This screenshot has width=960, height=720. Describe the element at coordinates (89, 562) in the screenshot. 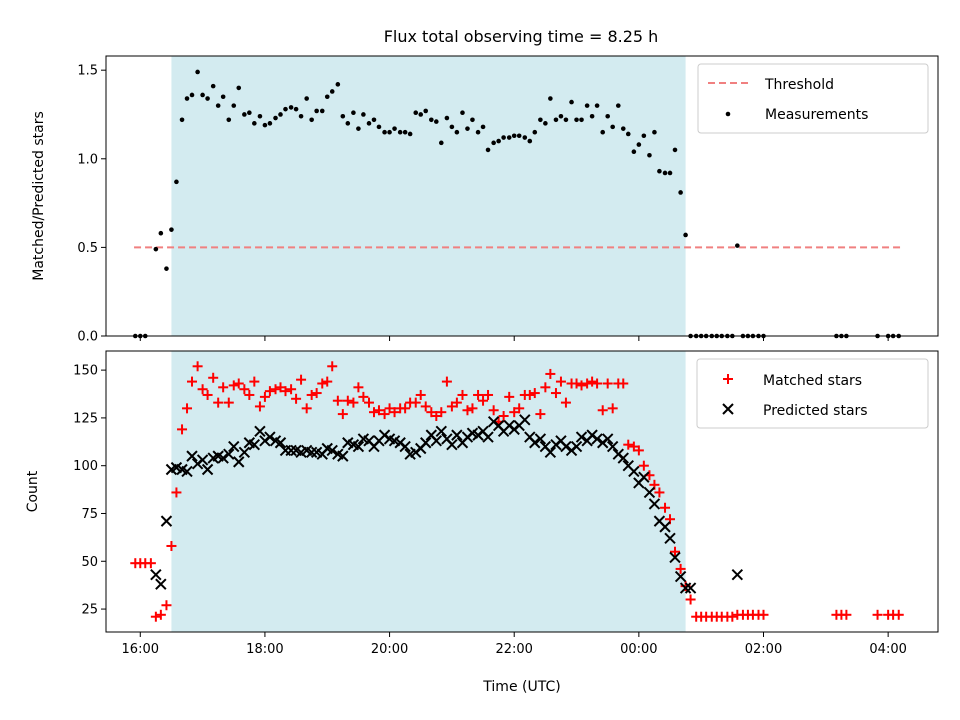

I see `y-tick-label: 50` at that location.